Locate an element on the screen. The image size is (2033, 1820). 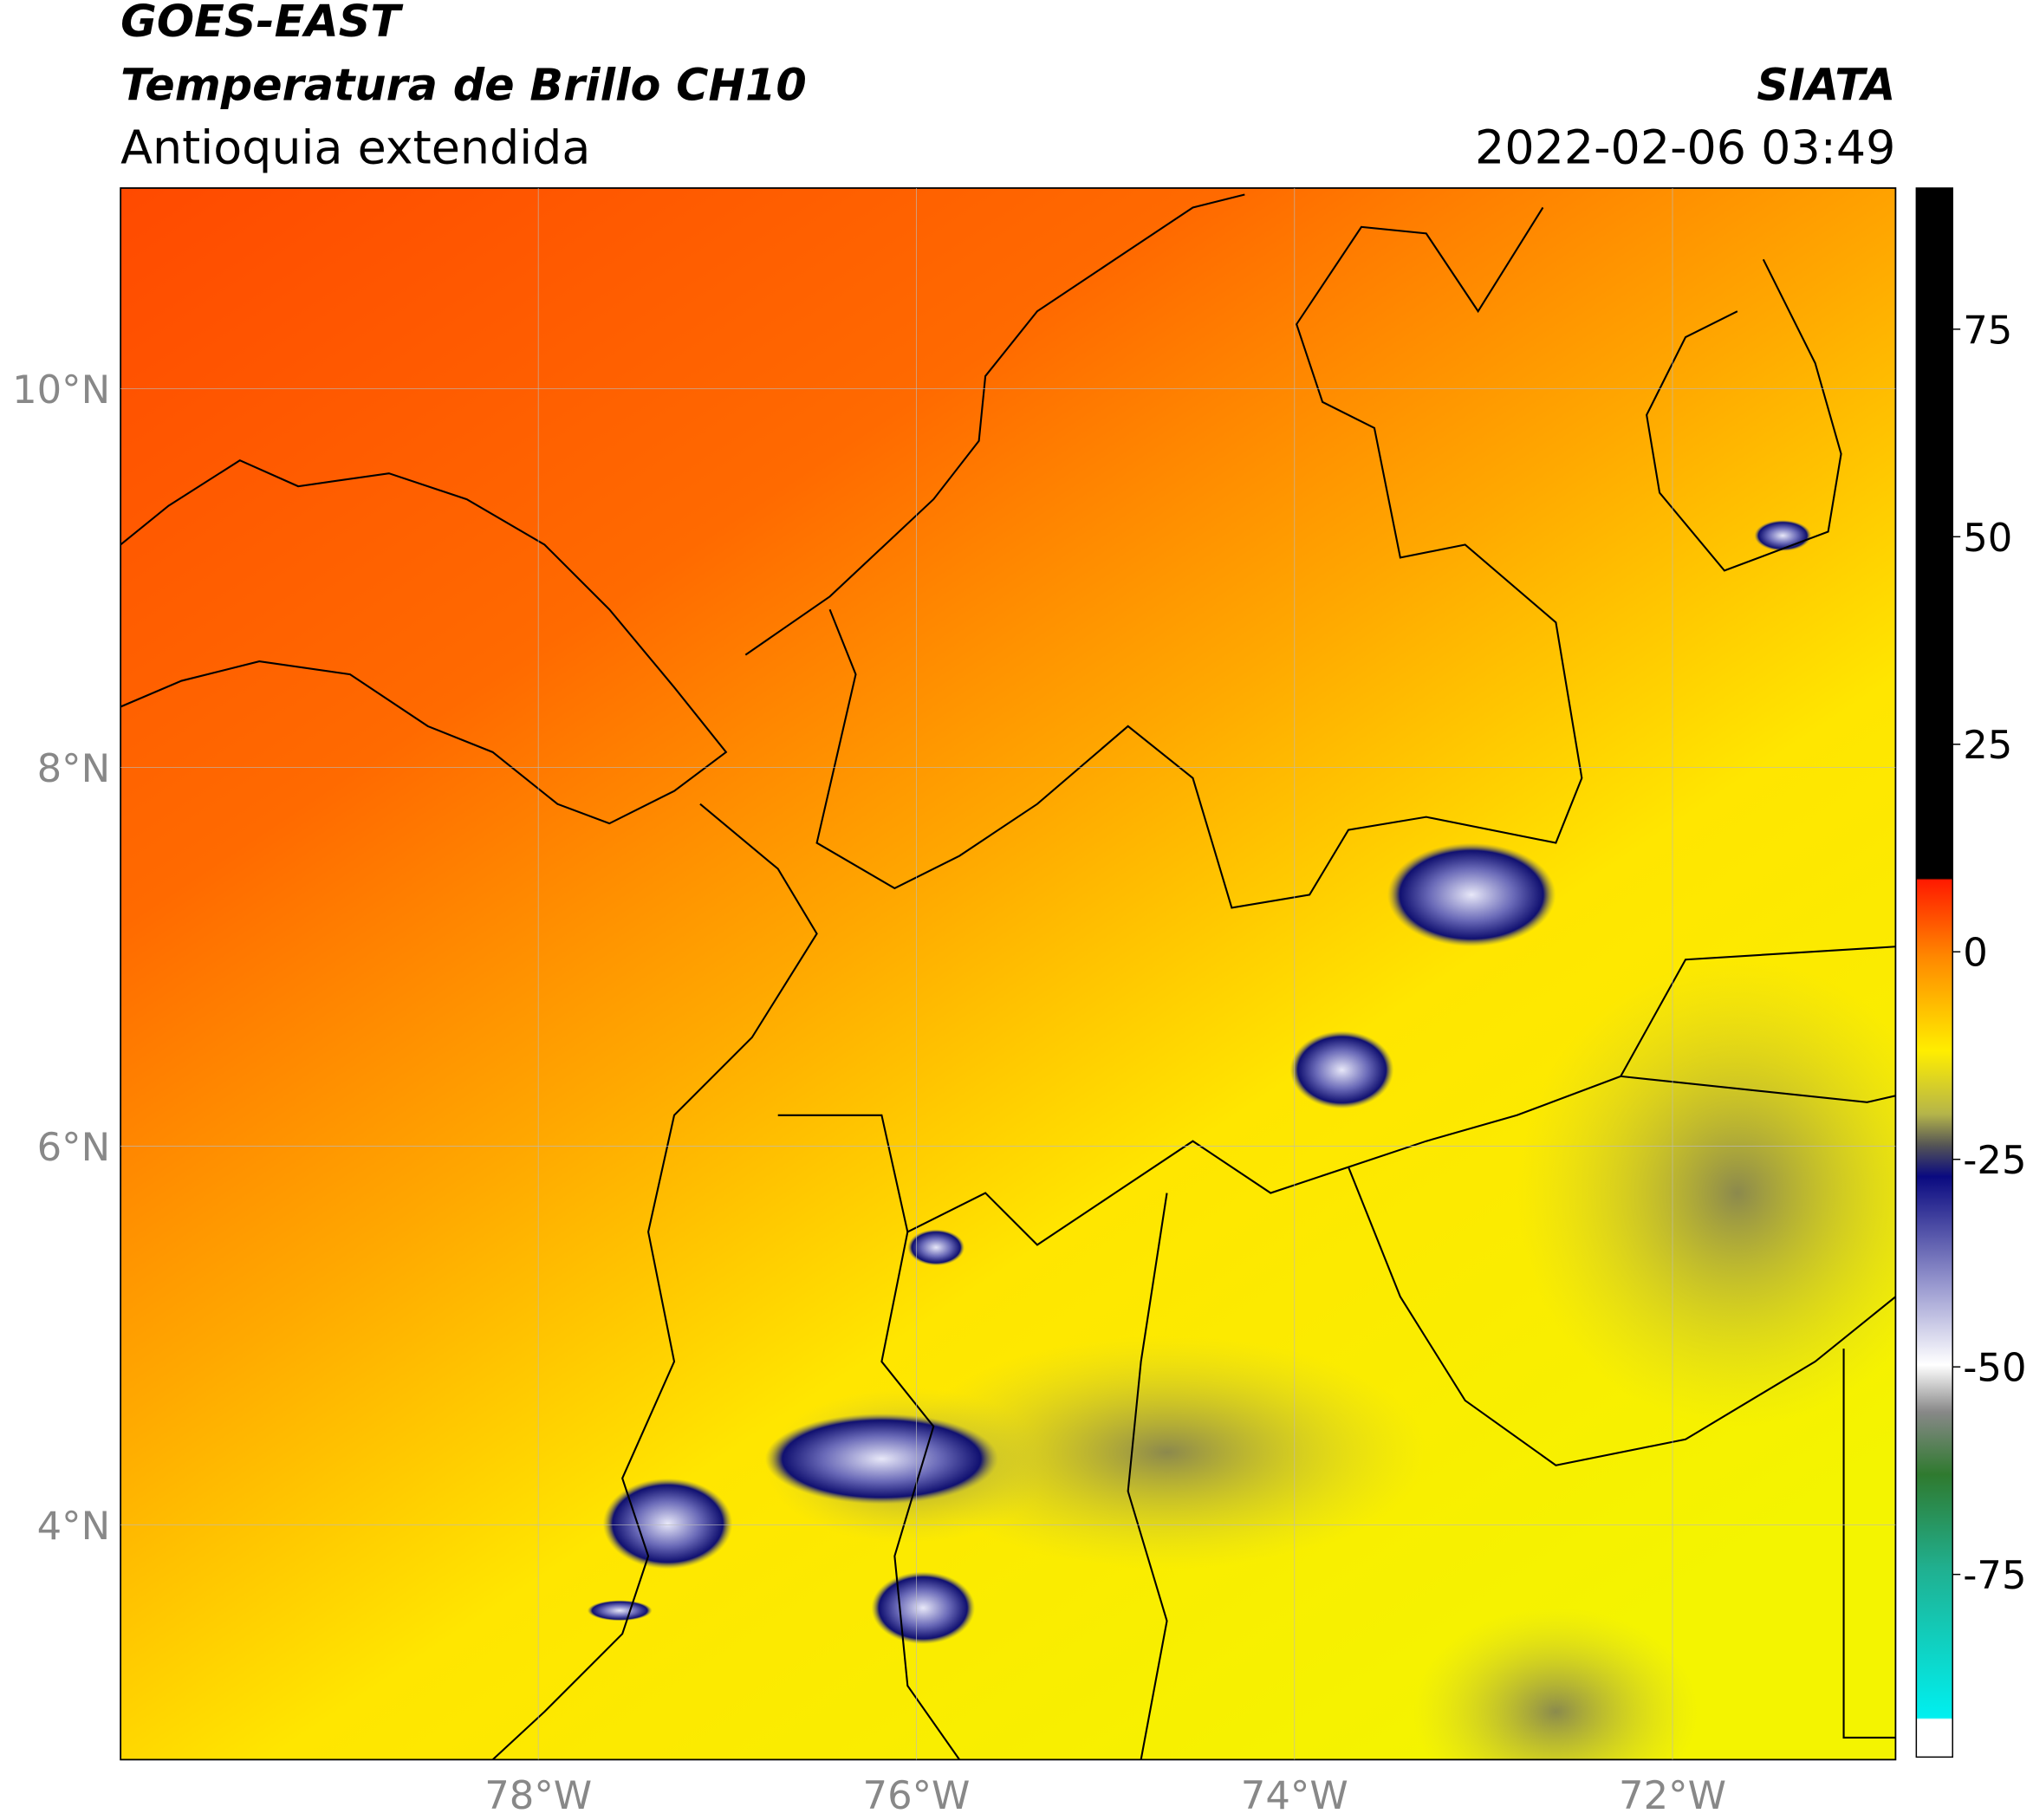
title: GOES-EAST is located at coordinates (262, 23).